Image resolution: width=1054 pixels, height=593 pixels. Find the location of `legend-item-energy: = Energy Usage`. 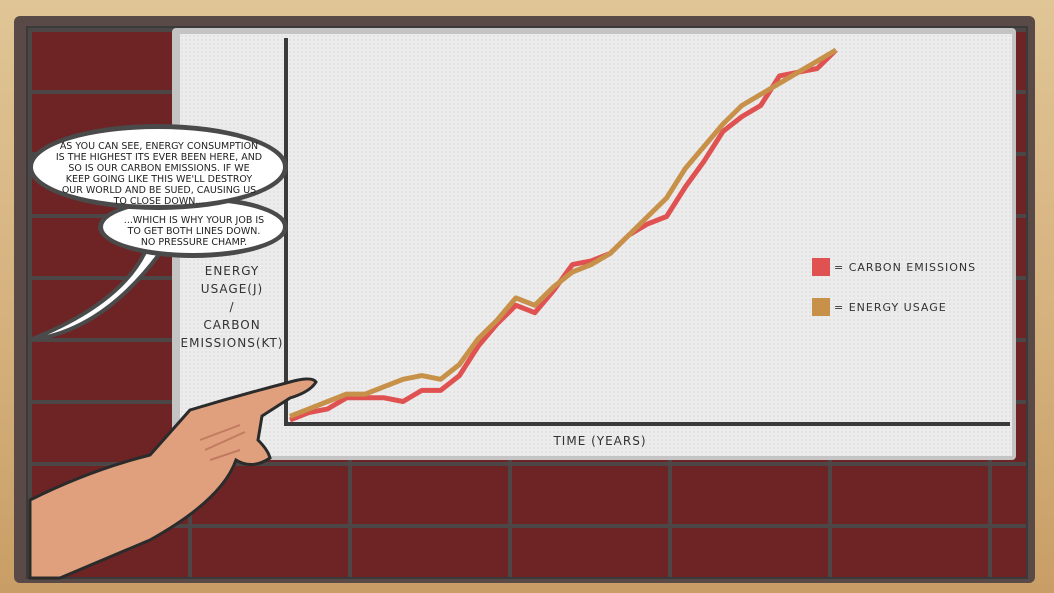

legend-item-energy: = Energy Usage is located at coordinates (879, 307).